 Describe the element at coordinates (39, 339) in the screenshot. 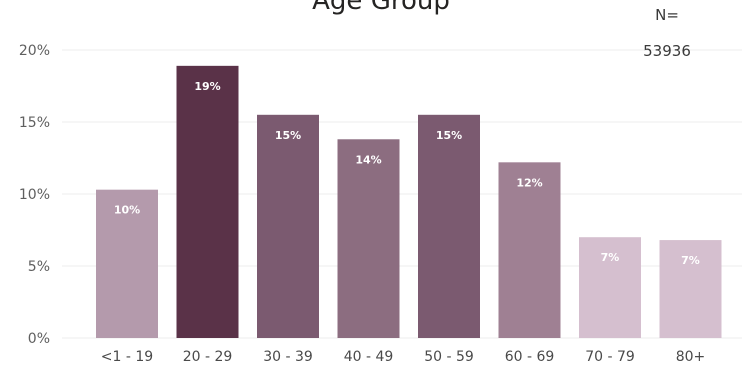

I see `y-tick-label: 0%` at that location.